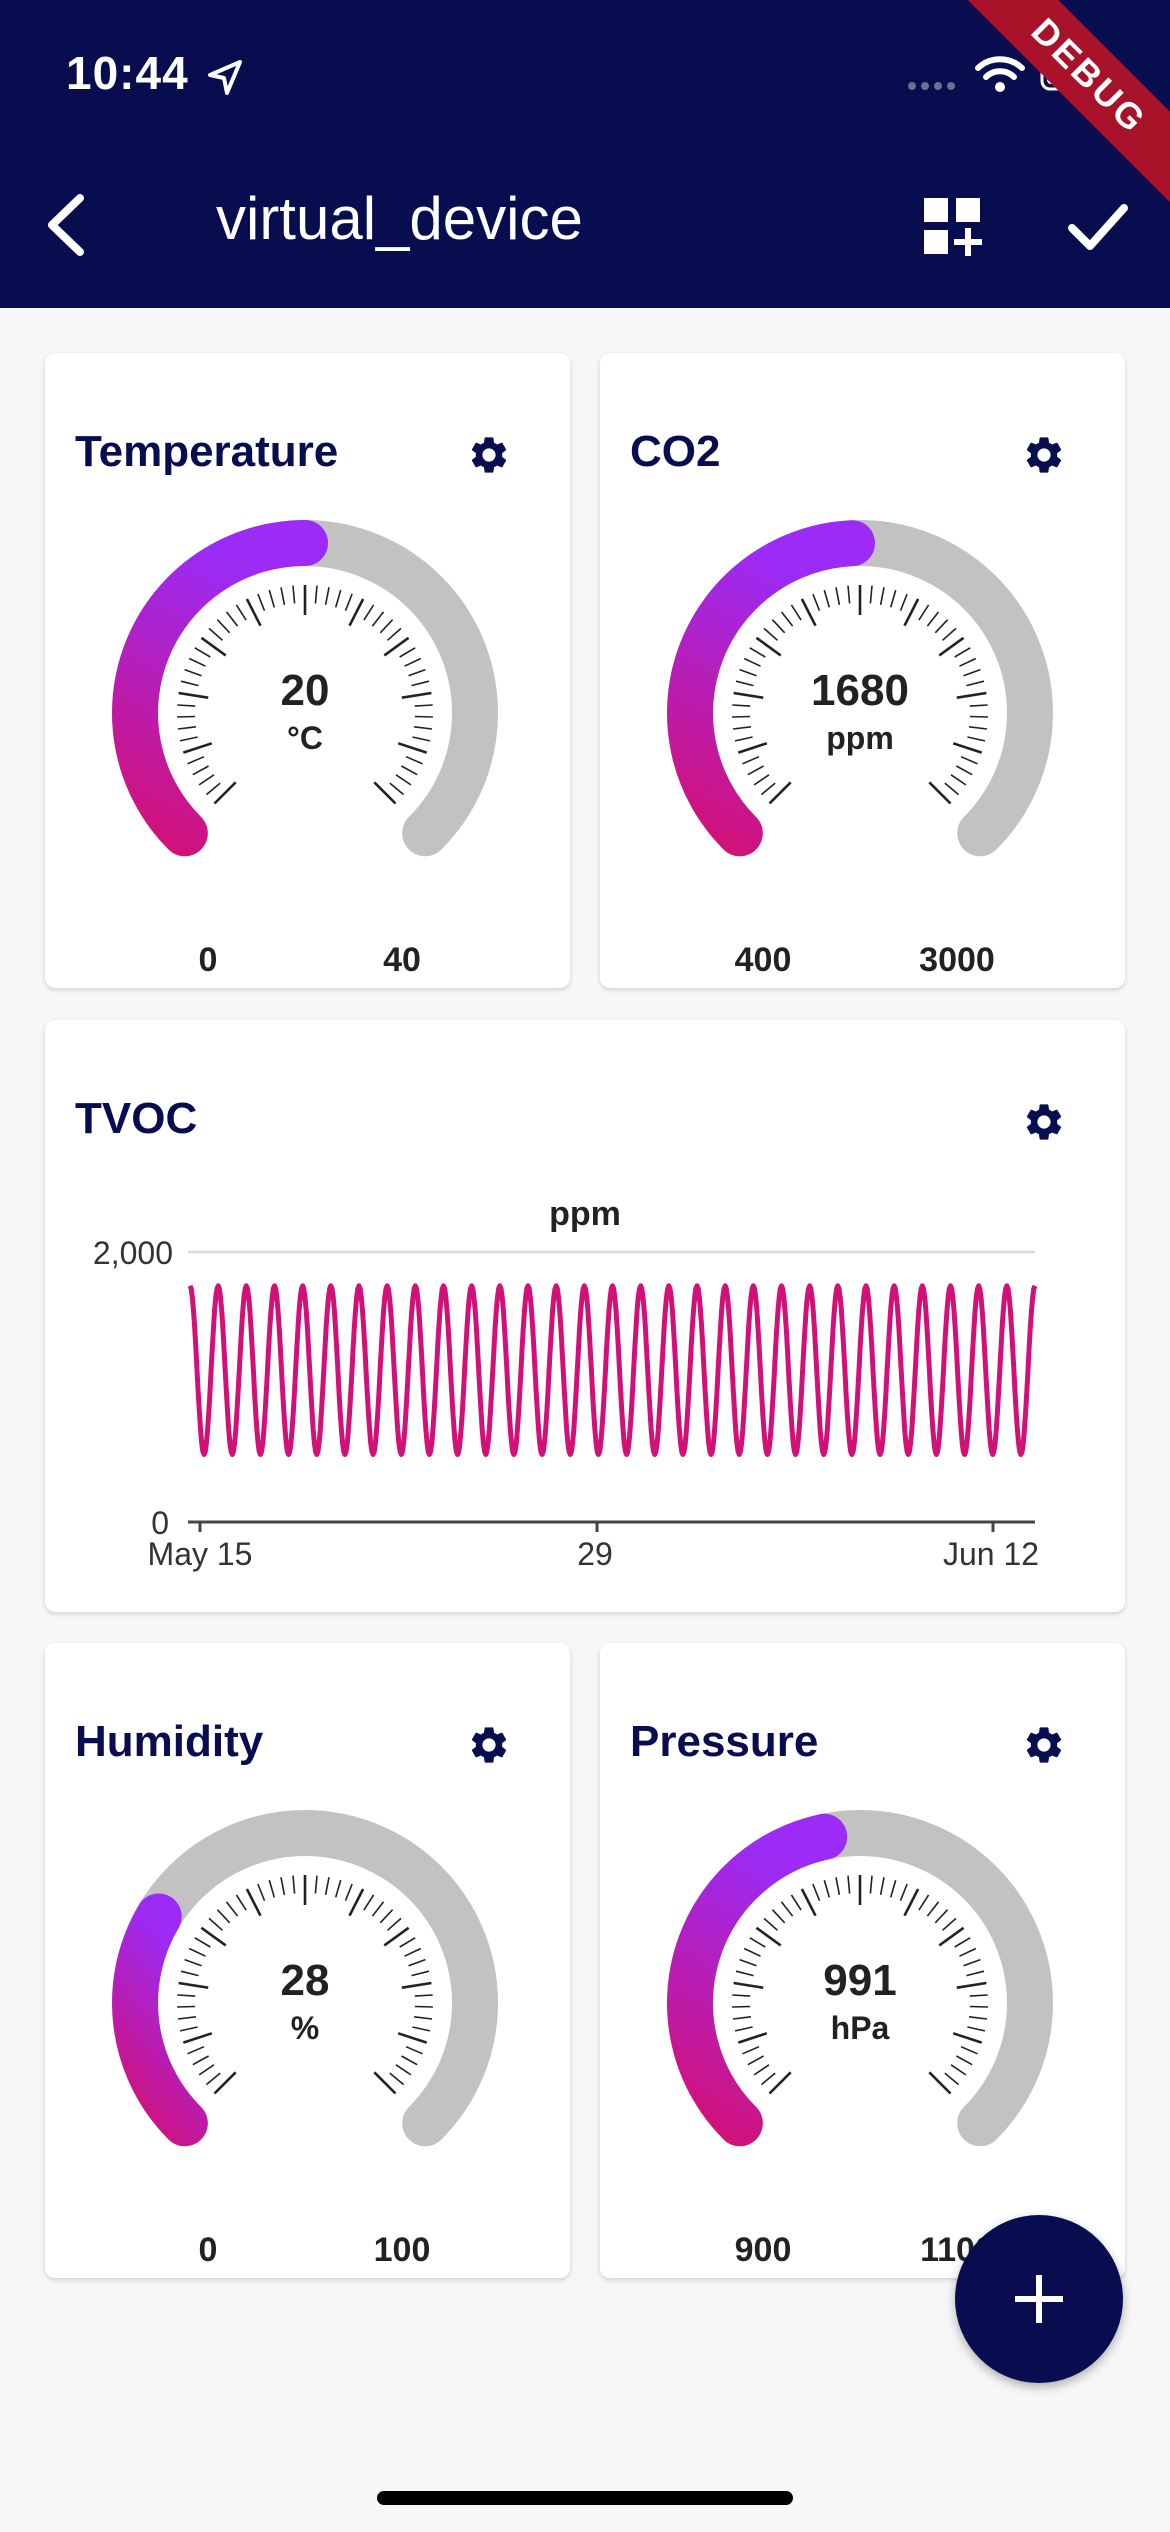  What do you see at coordinates (585, 1214) in the screenshot?
I see `chart-title: ppm` at bounding box center [585, 1214].